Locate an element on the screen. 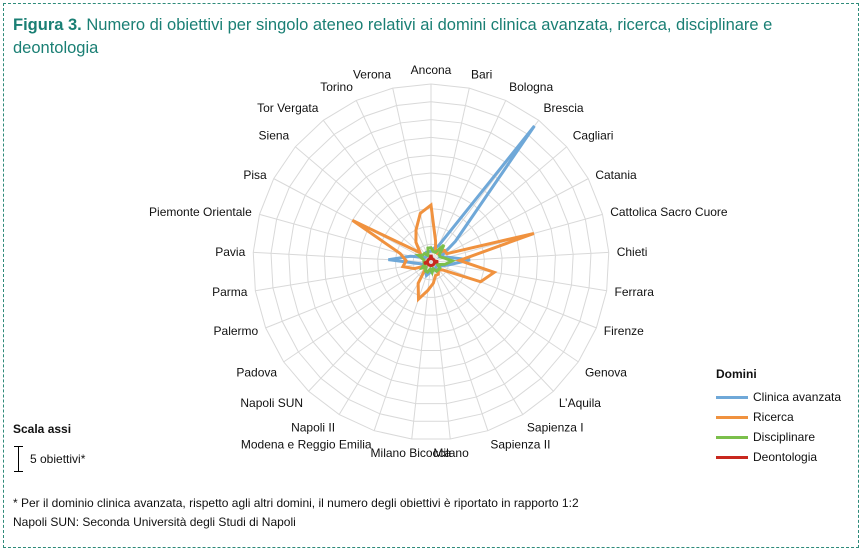 This screenshot has height=553, width=864. series-ricerca is located at coordinates (443, 252).